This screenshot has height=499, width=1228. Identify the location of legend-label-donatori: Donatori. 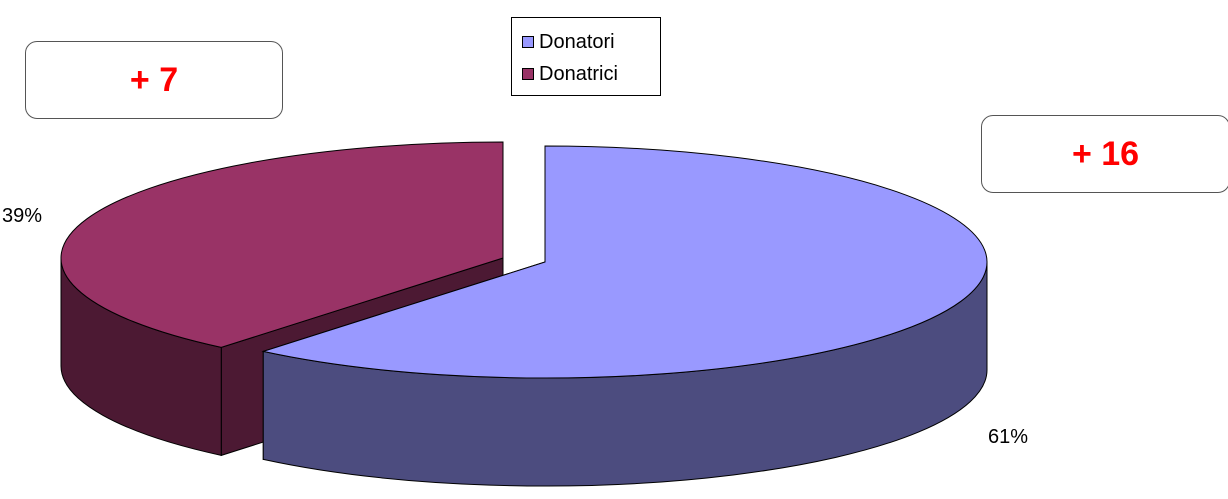
(577, 41).